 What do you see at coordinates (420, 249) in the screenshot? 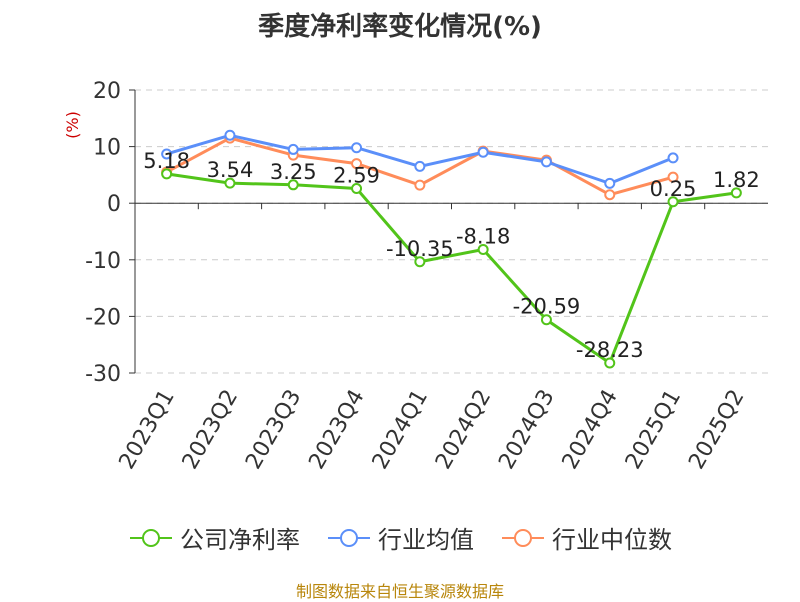
I see `data-label: -10.35` at bounding box center [420, 249].